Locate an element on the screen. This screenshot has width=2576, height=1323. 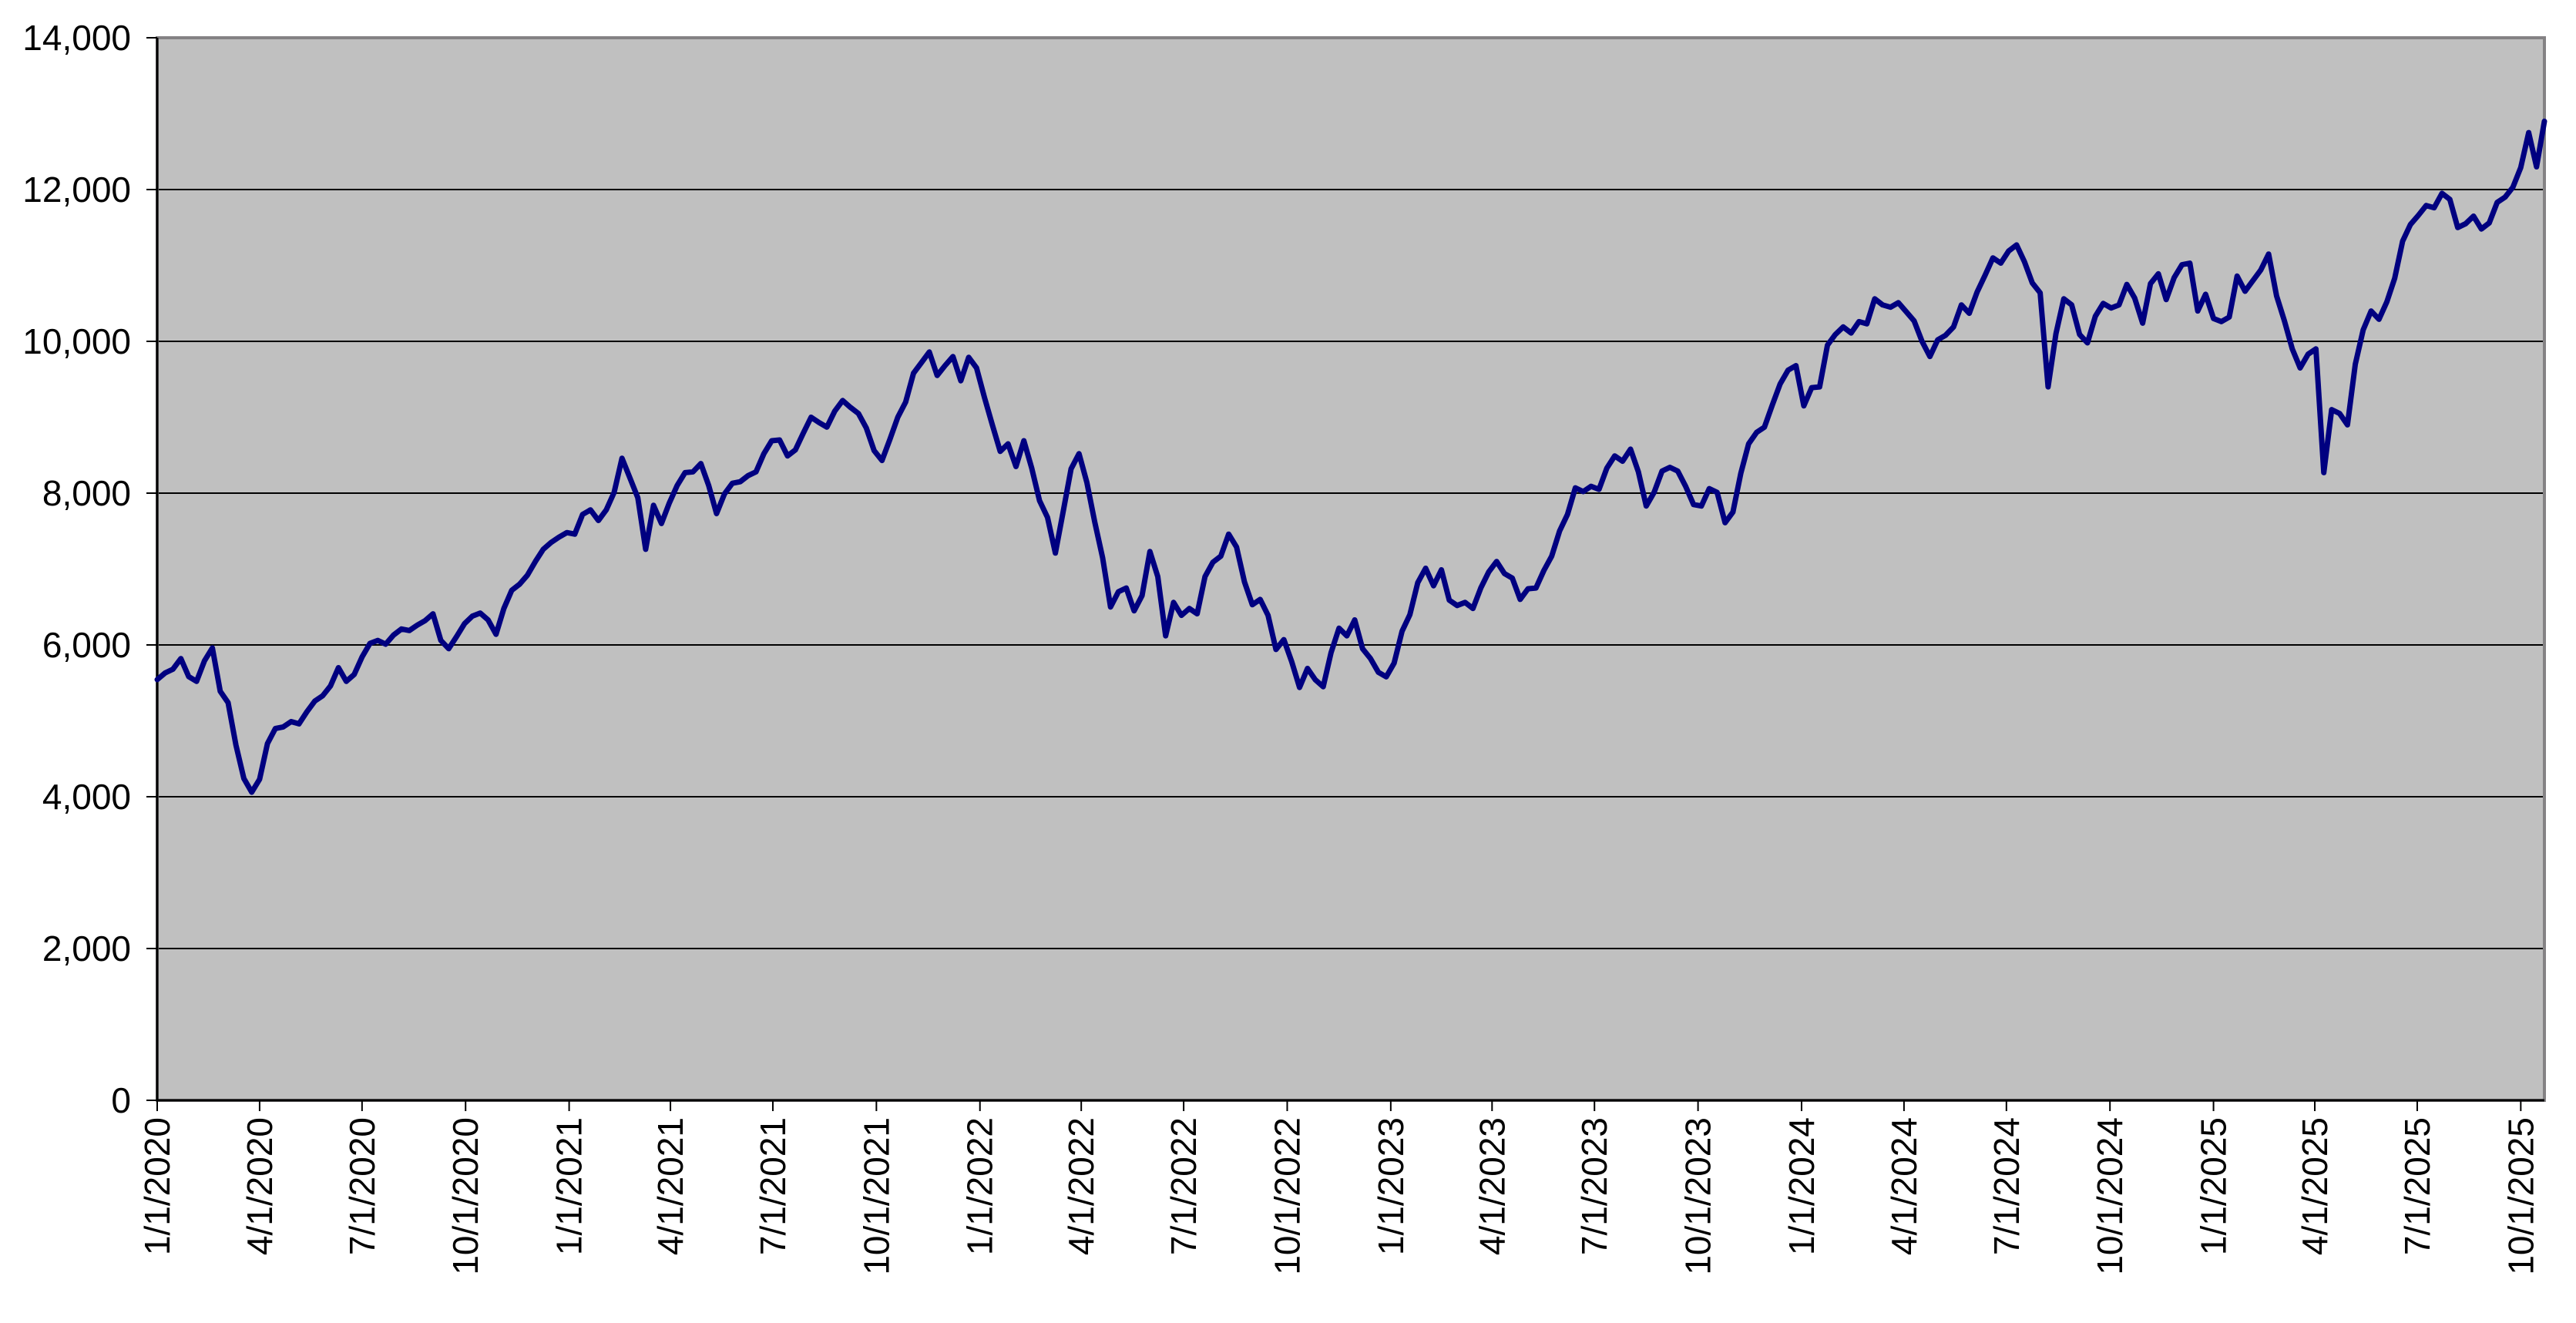
x-axis-label: 1/1/2022 is located at coordinates (980, 1186).